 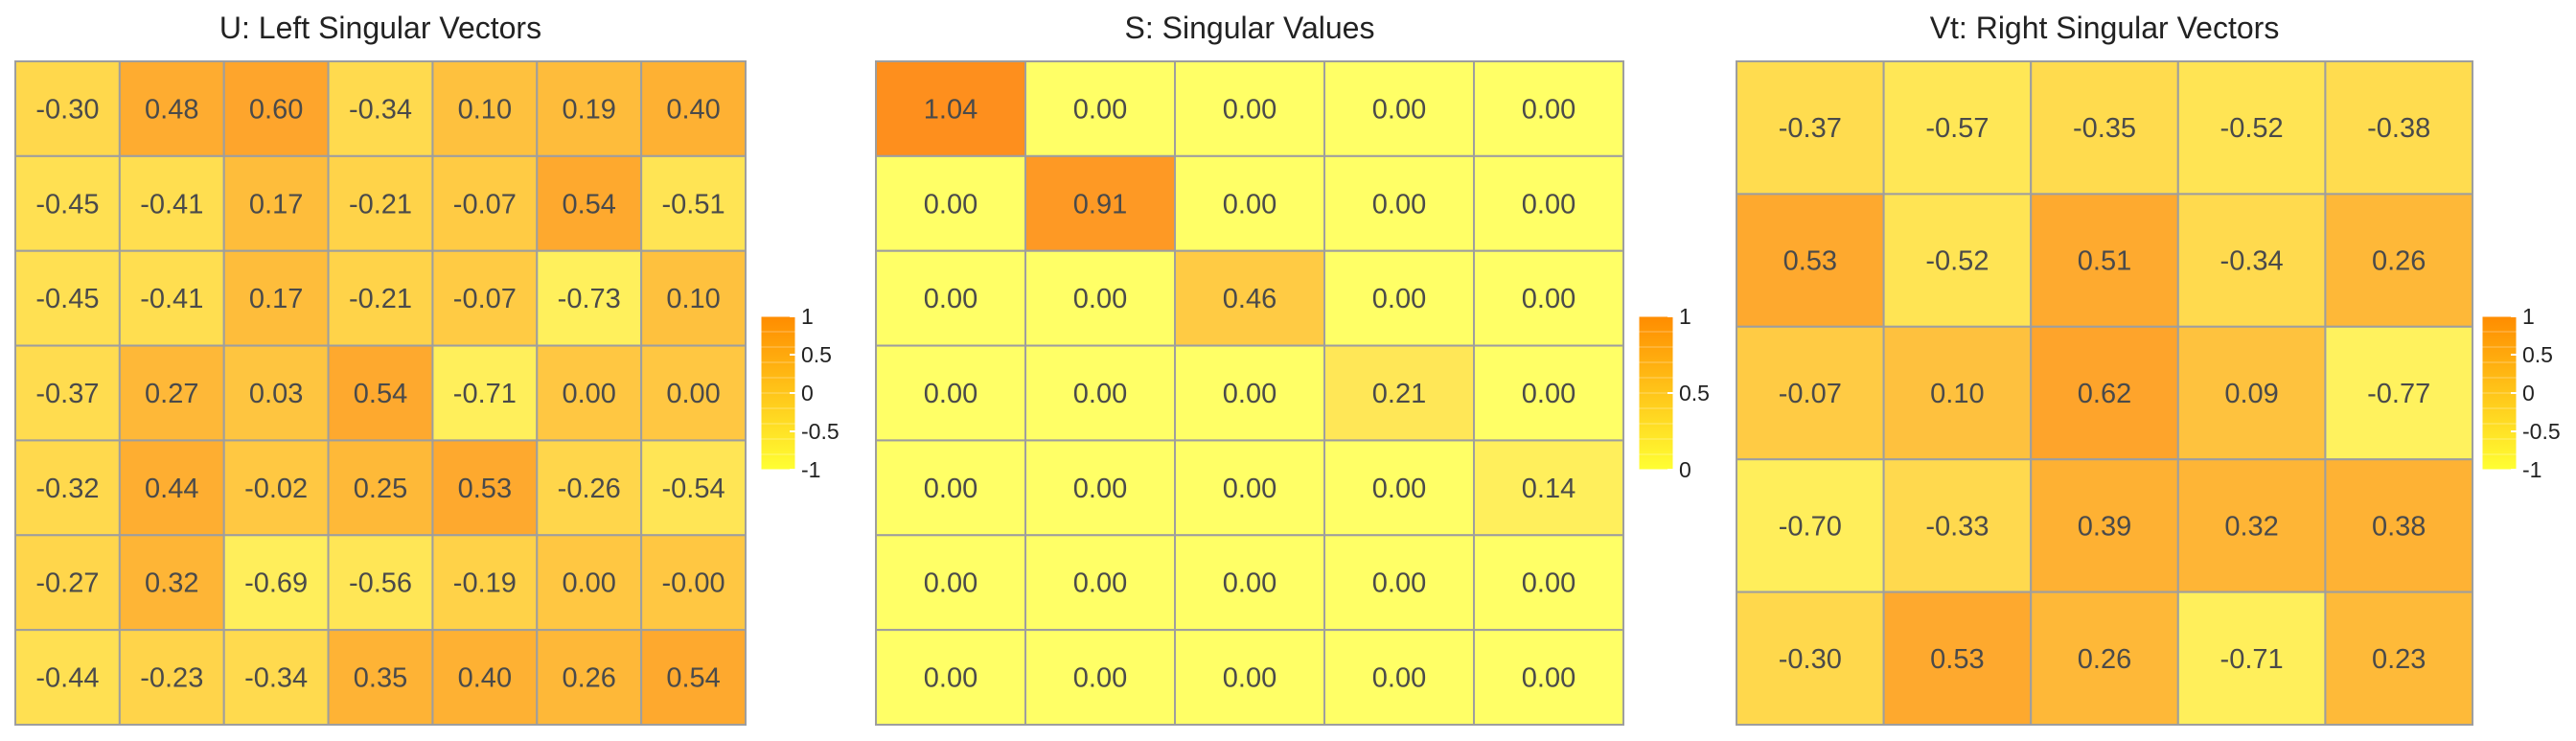 I want to click on cell-value-label: 0.40, so click(x=485, y=678).